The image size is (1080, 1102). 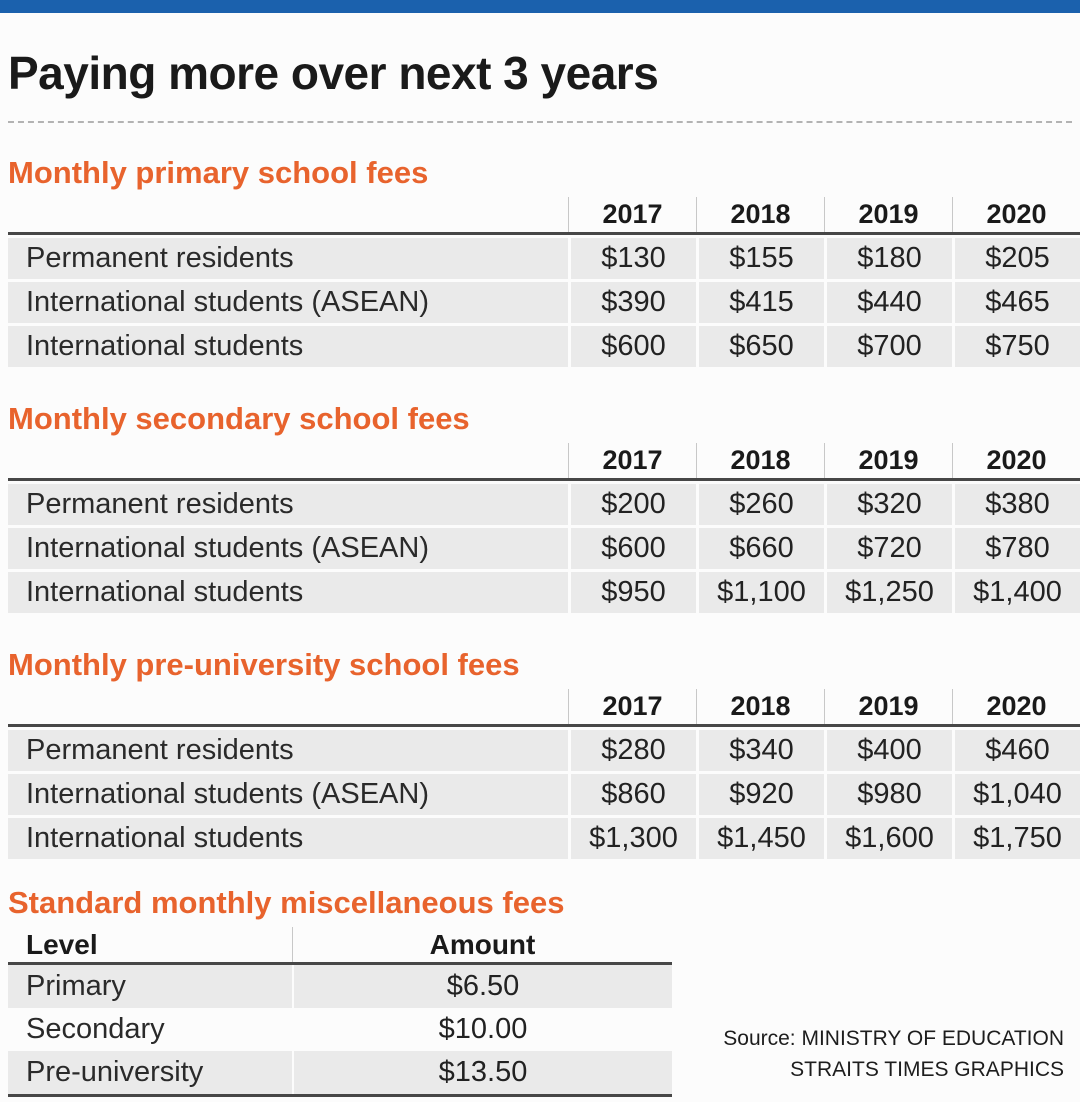 What do you see at coordinates (927, 1069) in the screenshot?
I see `source-line: STRAITS TIMES GRAPHICS` at bounding box center [927, 1069].